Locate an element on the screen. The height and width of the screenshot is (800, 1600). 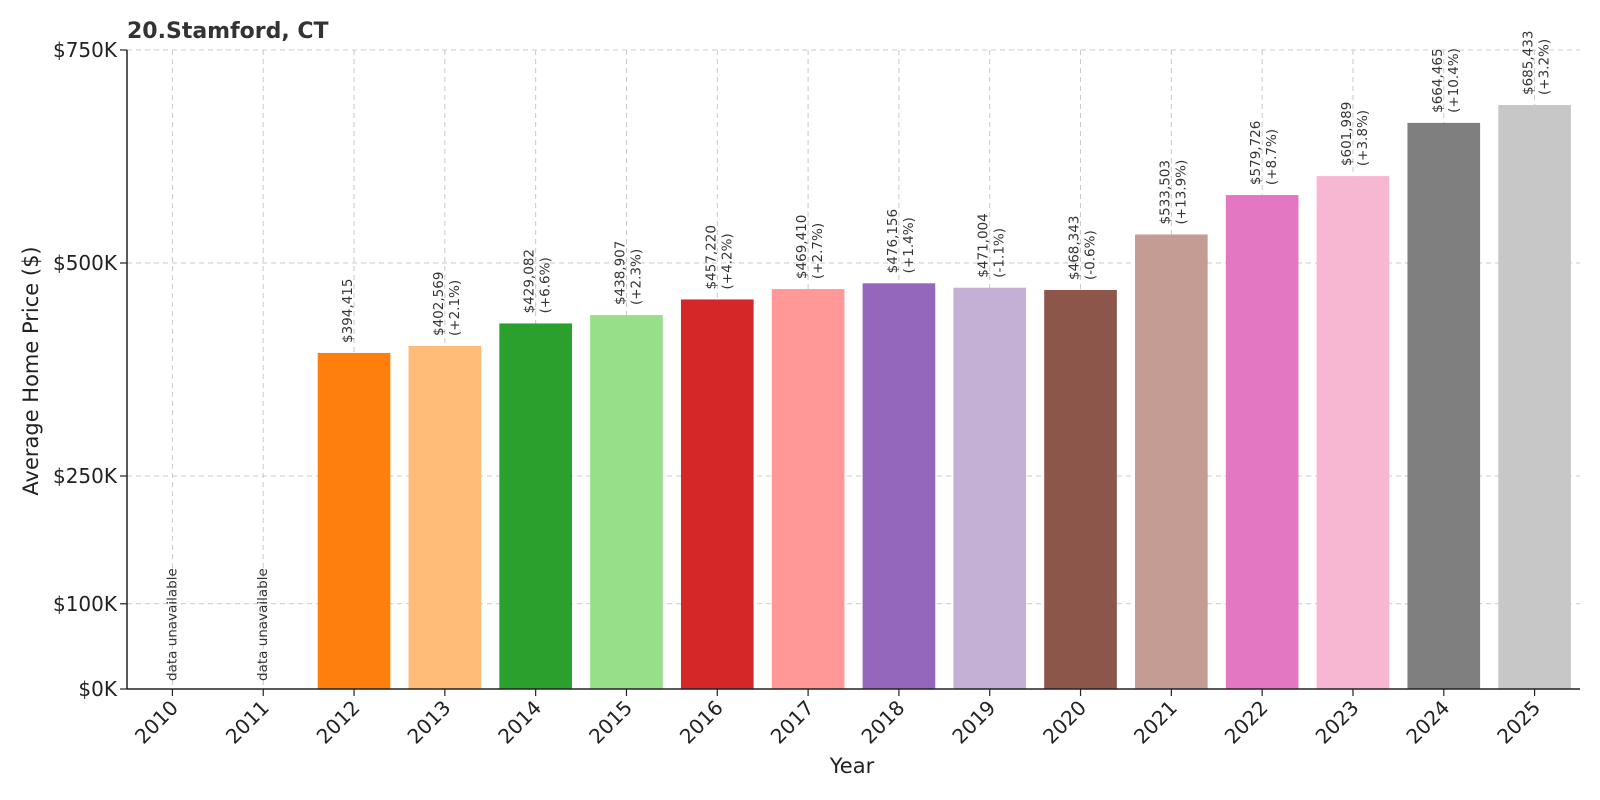
x-tick-label: 2024 is located at coordinates (1427, 722).